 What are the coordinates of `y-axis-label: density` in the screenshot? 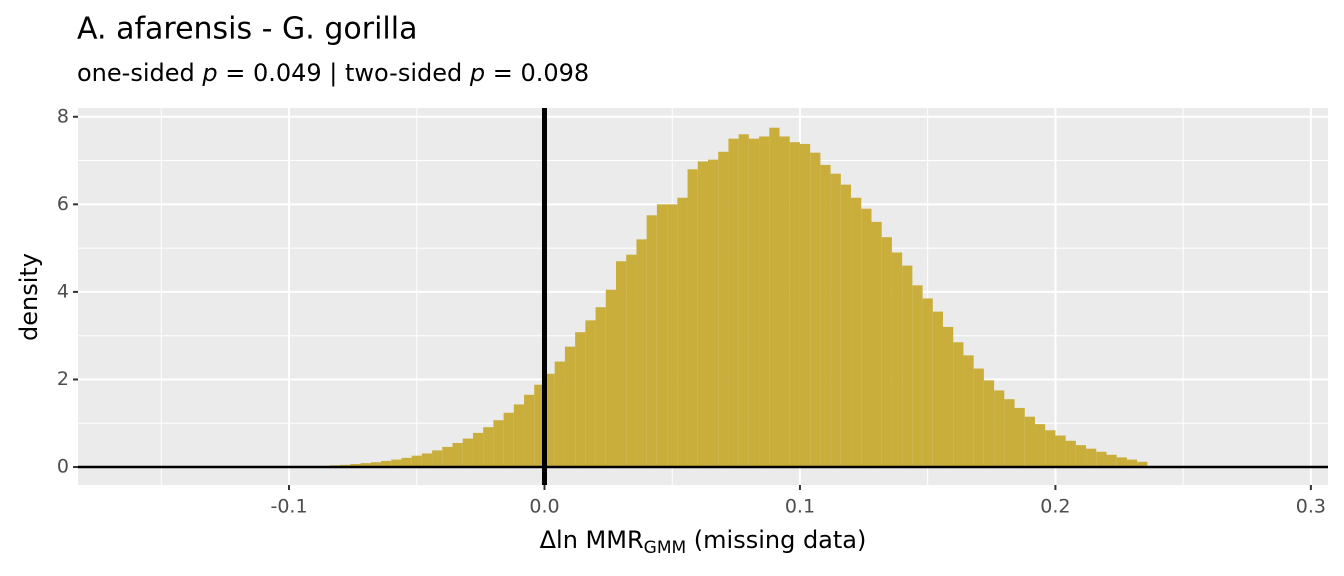 It's located at (29, 297).